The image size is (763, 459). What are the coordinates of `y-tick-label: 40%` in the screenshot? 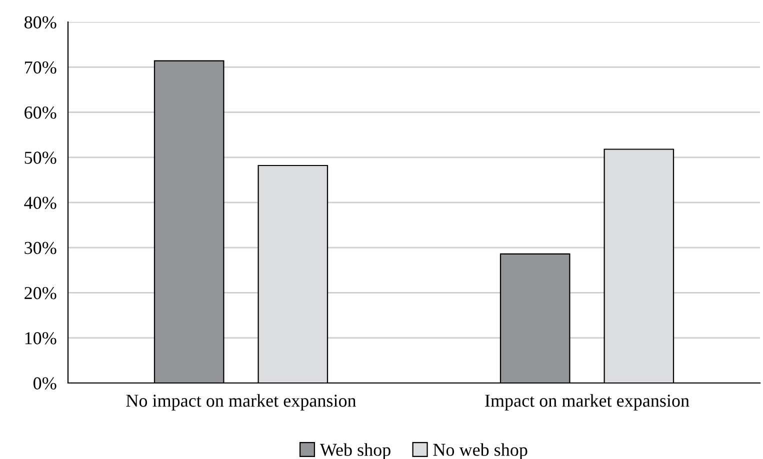 It's located at (40, 202).